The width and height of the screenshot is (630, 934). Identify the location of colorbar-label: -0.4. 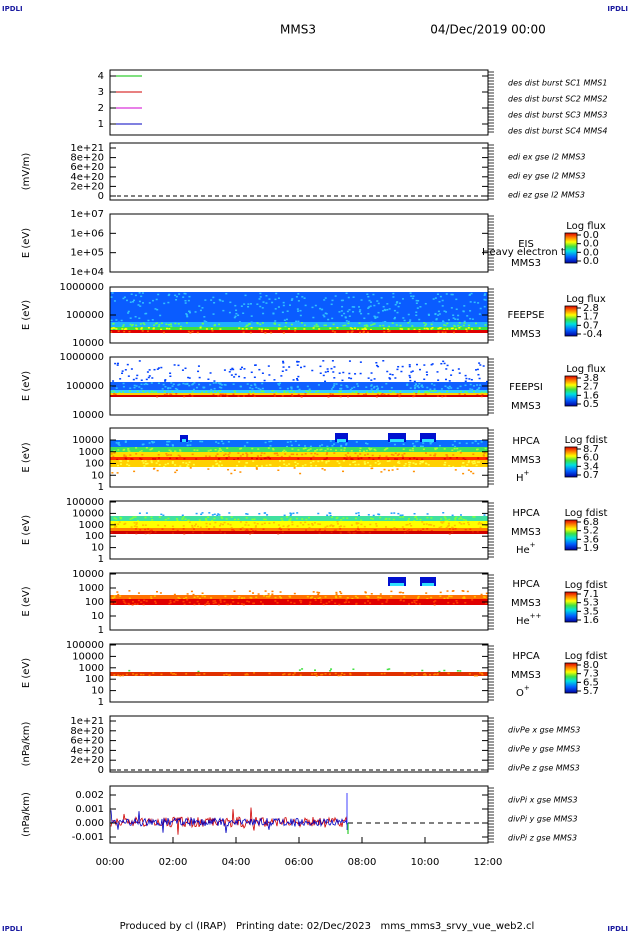
(593, 334).